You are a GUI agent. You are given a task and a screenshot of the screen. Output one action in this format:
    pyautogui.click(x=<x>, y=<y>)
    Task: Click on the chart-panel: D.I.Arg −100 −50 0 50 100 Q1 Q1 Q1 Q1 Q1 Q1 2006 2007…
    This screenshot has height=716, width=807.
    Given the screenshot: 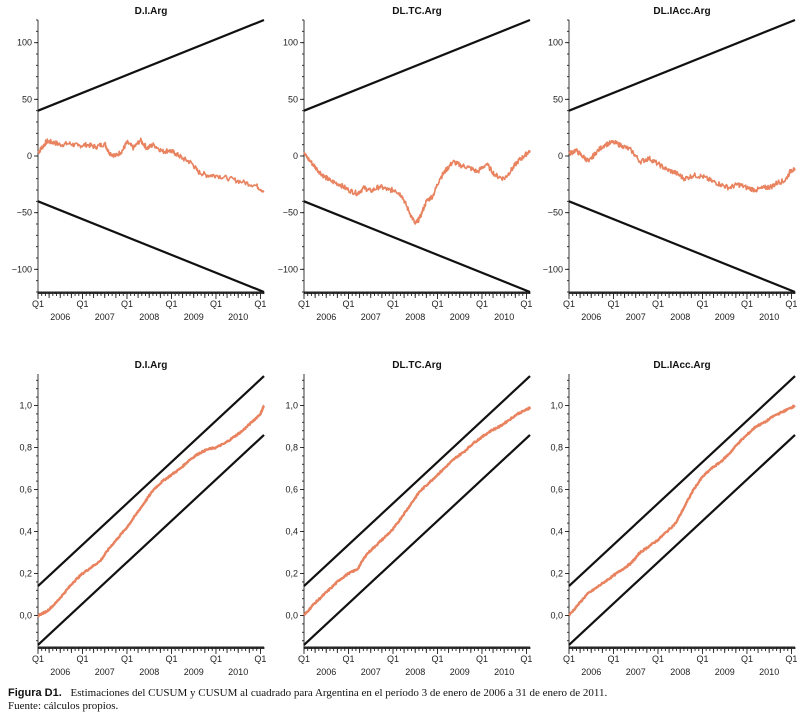 What is the action you would take?
    pyautogui.click(x=139, y=164)
    